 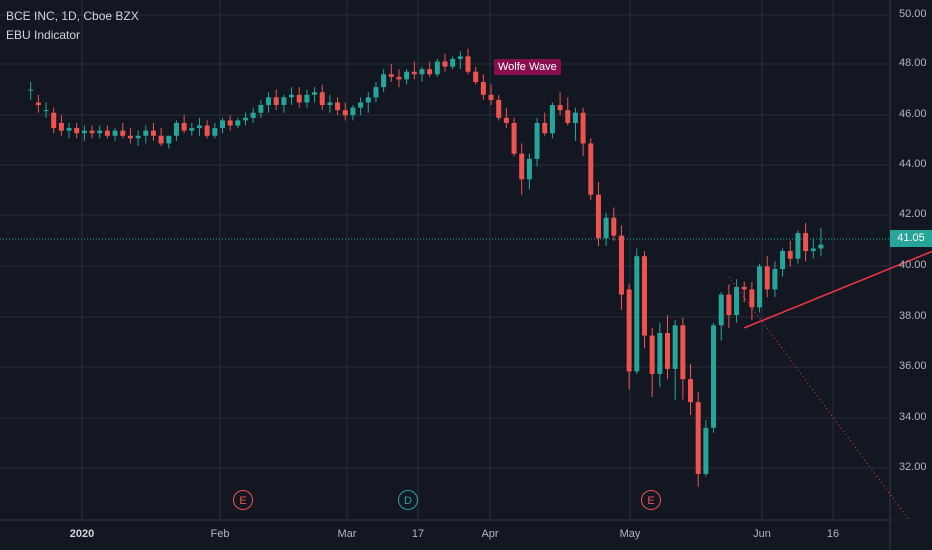 What do you see at coordinates (82, 534) in the screenshot?
I see `time-tick: 2020` at bounding box center [82, 534].